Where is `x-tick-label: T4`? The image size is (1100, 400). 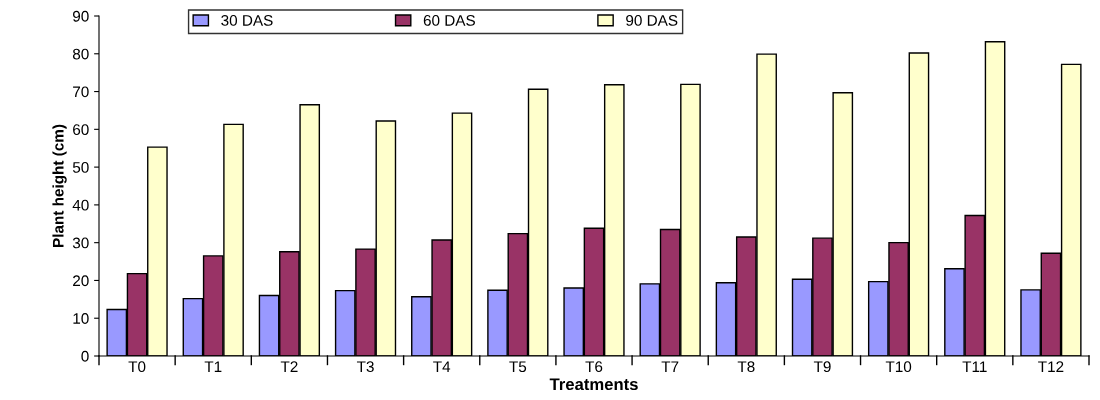
x-tick-label: T4 is located at coordinates (442, 366).